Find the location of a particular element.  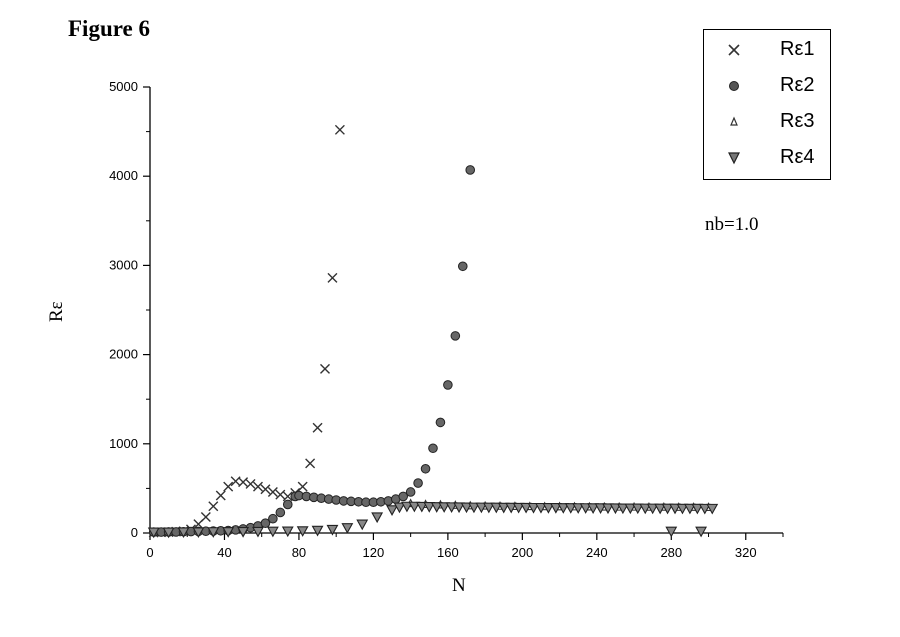

y-tick-label: 0 is located at coordinates (134, 532).